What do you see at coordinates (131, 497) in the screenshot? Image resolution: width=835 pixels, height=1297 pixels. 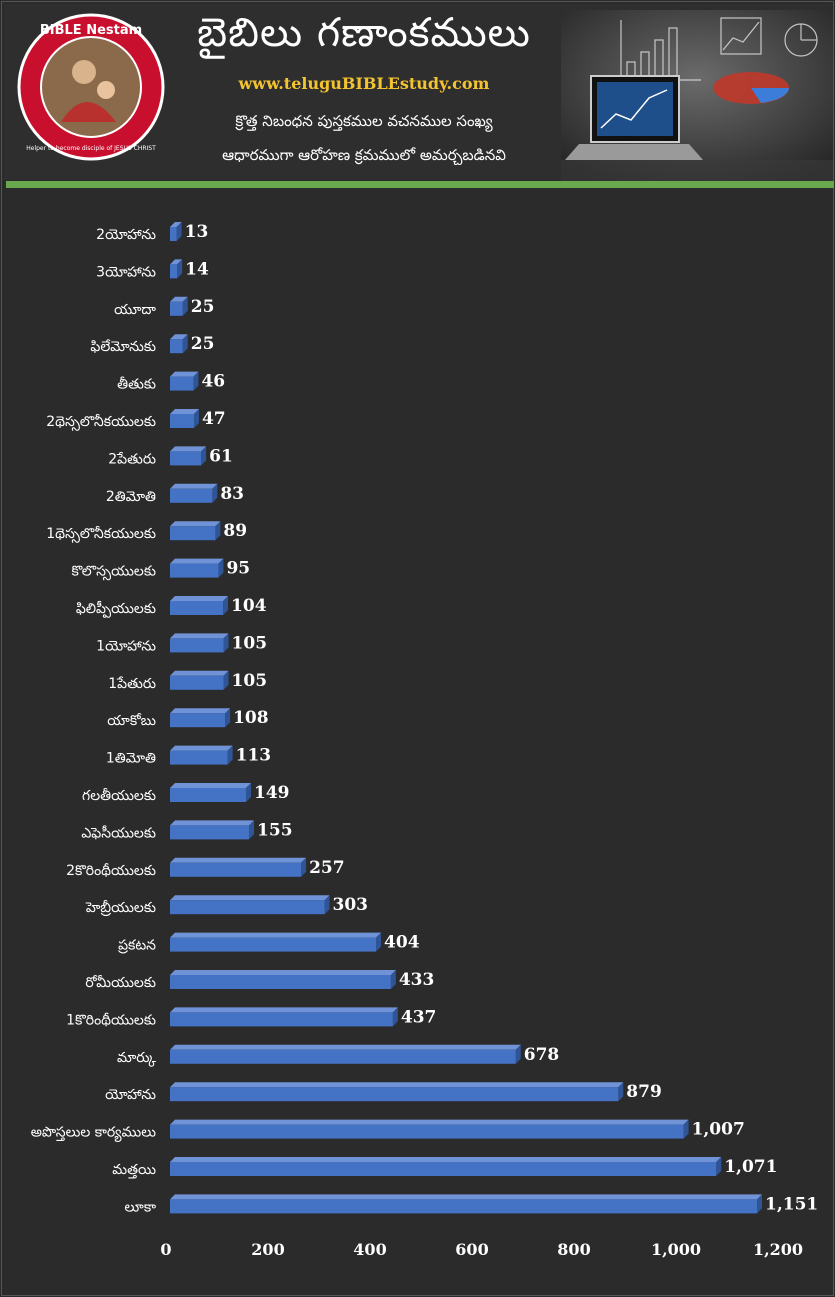 I see `category-label: 2తిమోతి` at bounding box center [131, 497].